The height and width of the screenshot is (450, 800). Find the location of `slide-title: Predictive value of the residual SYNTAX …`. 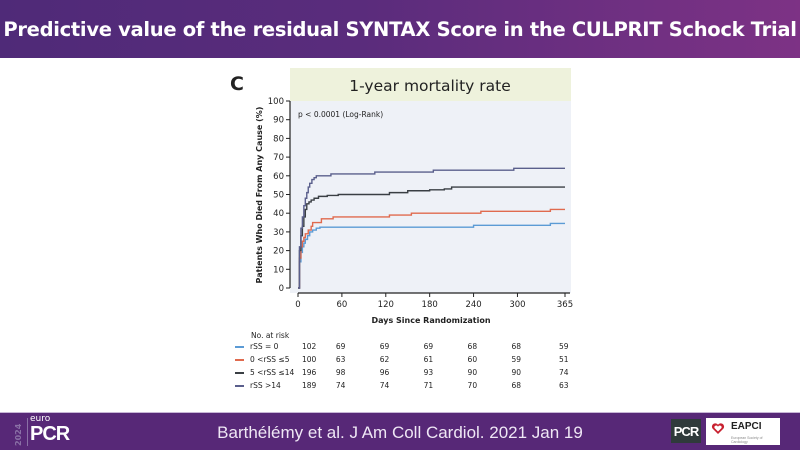

slide-title: Predictive value of the residual SYNTAX … is located at coordinates (400, 29).